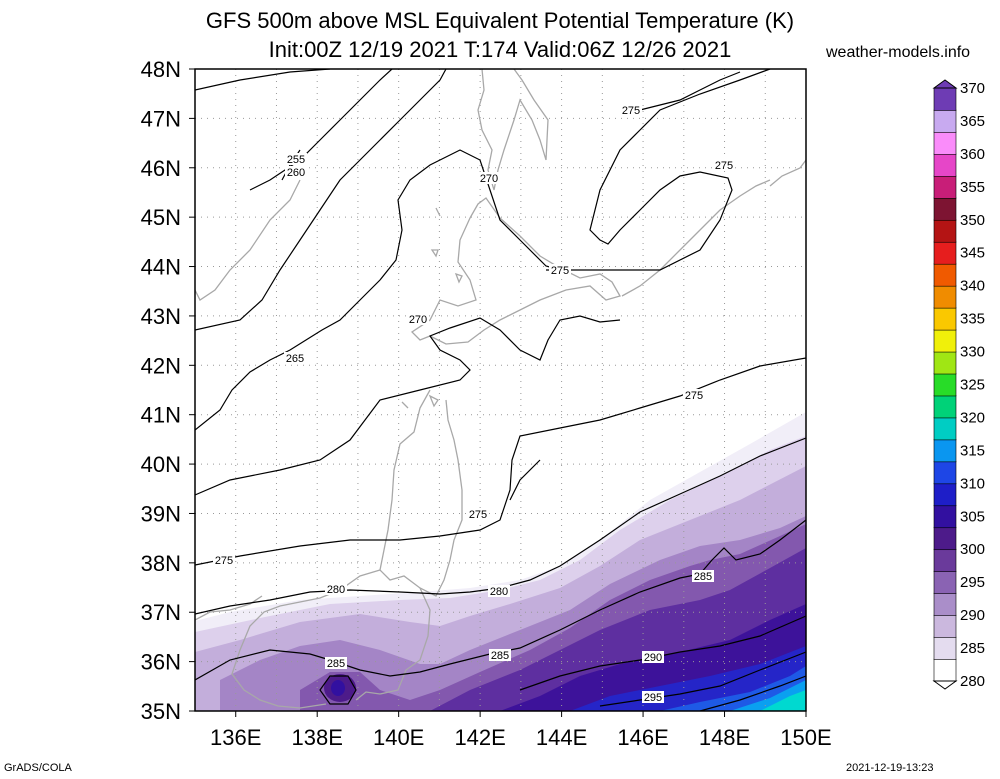  I want to click on colorbar-tick-label: 290, so click(972, 615).